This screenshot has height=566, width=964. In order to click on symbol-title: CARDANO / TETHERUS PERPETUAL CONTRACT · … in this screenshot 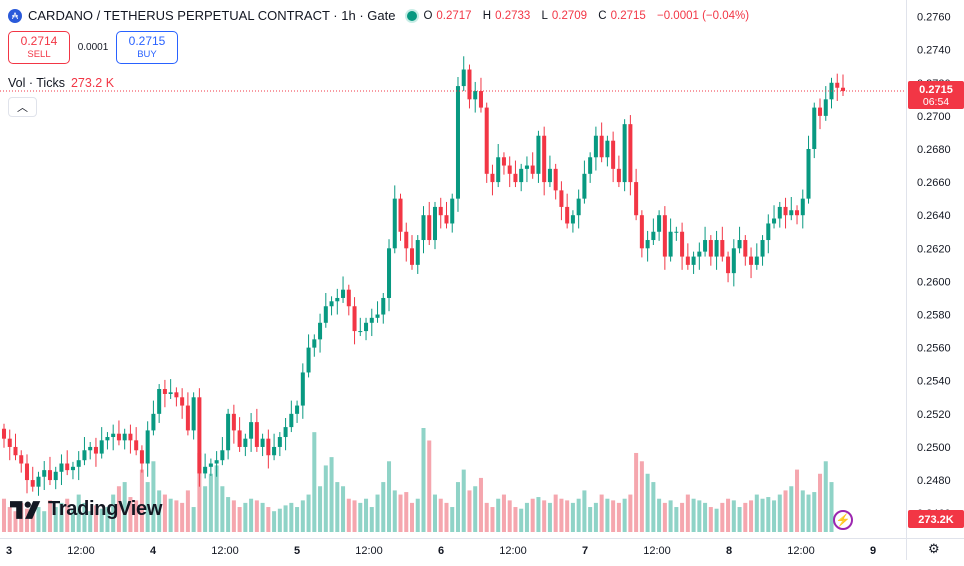, I will do `click(212, 15)`.